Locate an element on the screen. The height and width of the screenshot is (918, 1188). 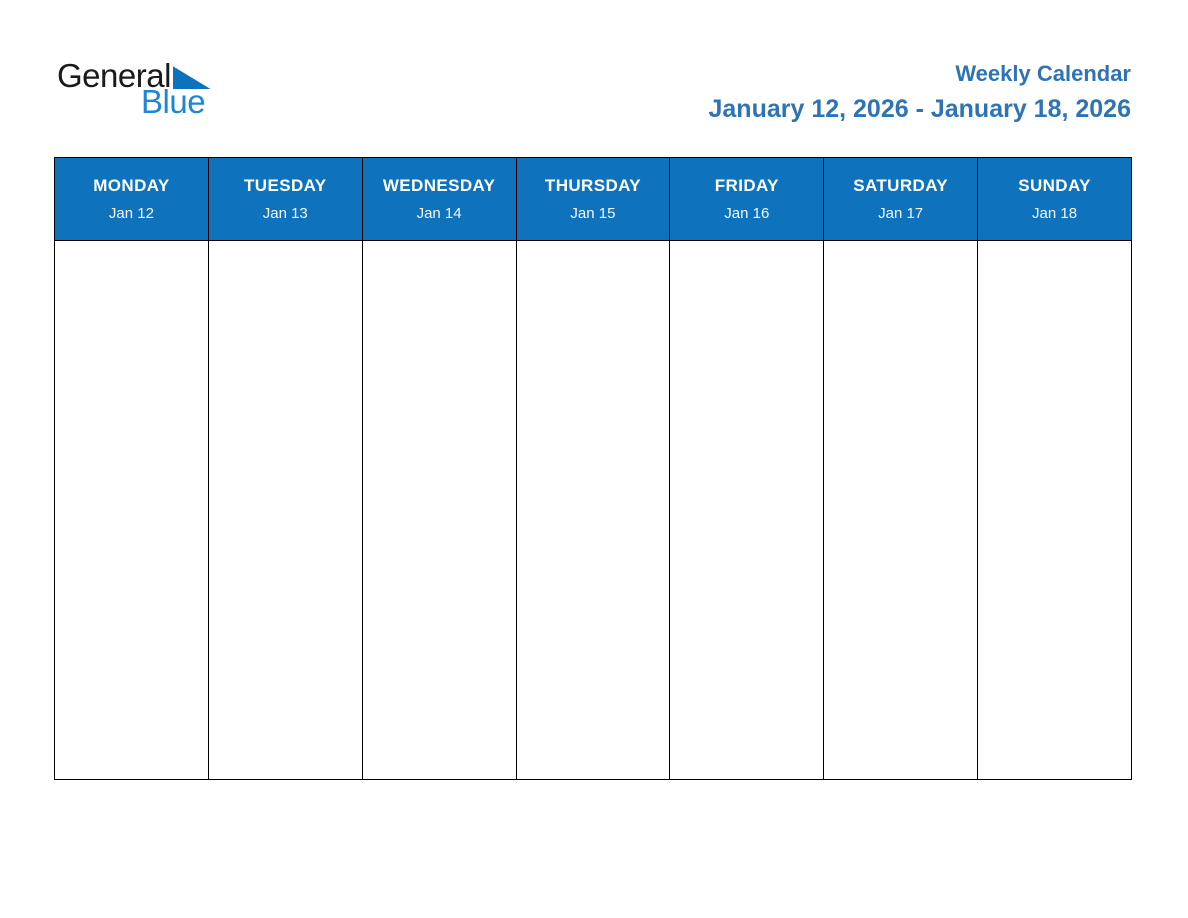
day-cell-wednesday is located at coordinates (439, 510).